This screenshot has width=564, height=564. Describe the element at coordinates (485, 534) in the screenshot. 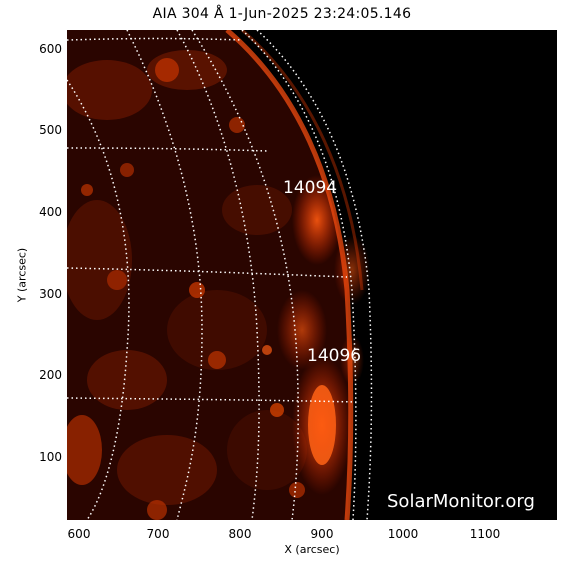

I see `x-tick-label: 1100` at that location.